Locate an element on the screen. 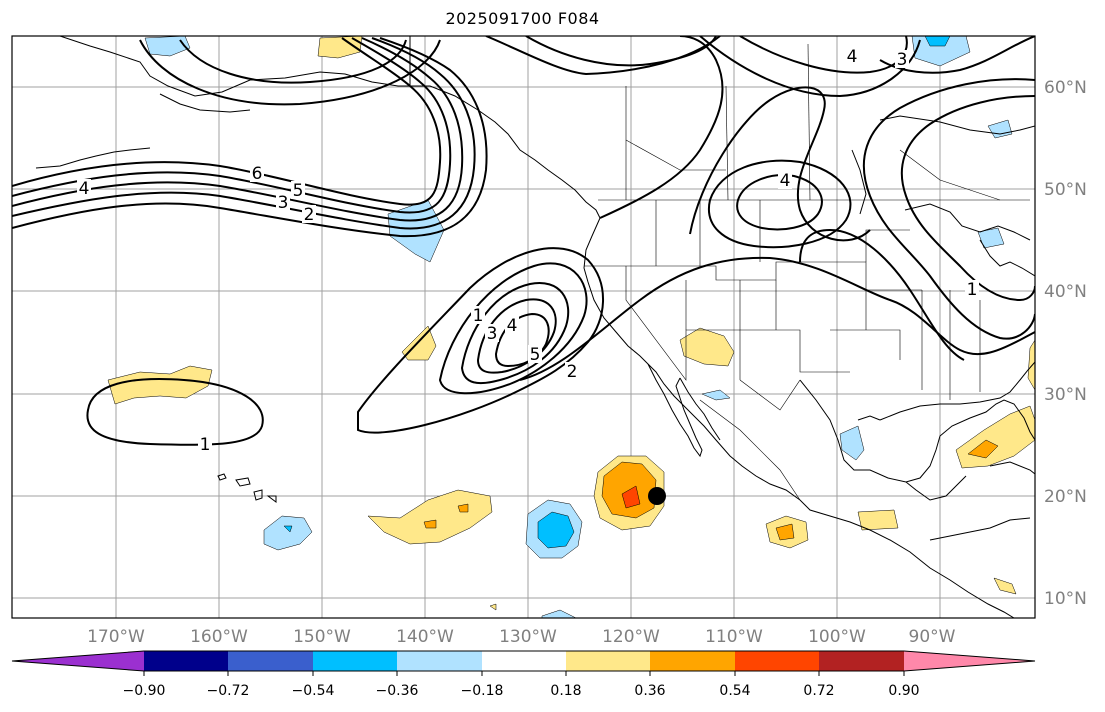 The width and height of the screenshot is (1105, 712). latitude-labels: 60°N 50°N 40°N 30°N 20°N 10°N is located at coordinates (1065, 343).